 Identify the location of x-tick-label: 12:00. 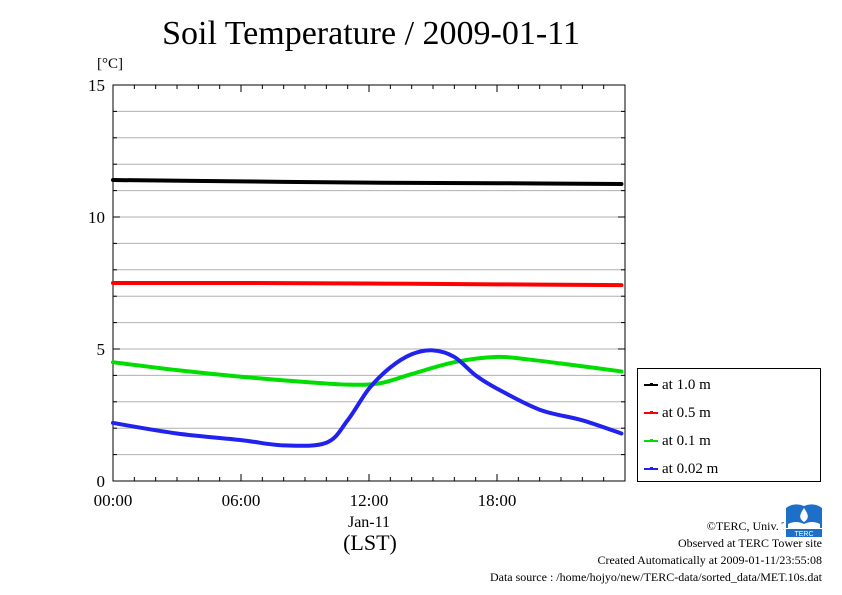
(369, 500).